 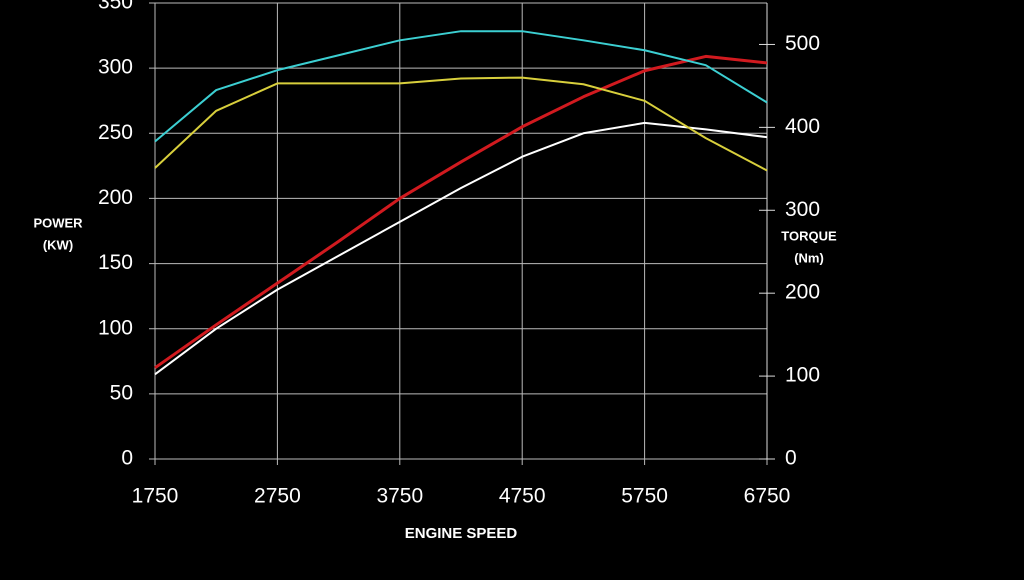 What do you see at coordinates (461, 533) in the screenshot?
I see `x-label: ENGINE SPEED` at bounding box center [461, 533].